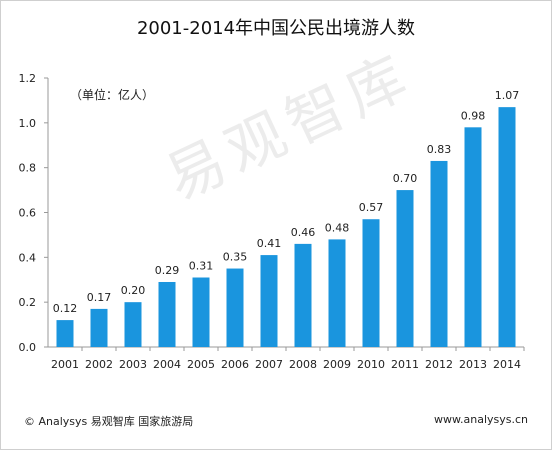 This screenshot has width=552, height=450. Describe the element at coordinates (235, 364) in the screenshot. I see `x-tick-label: 2006` at that location.